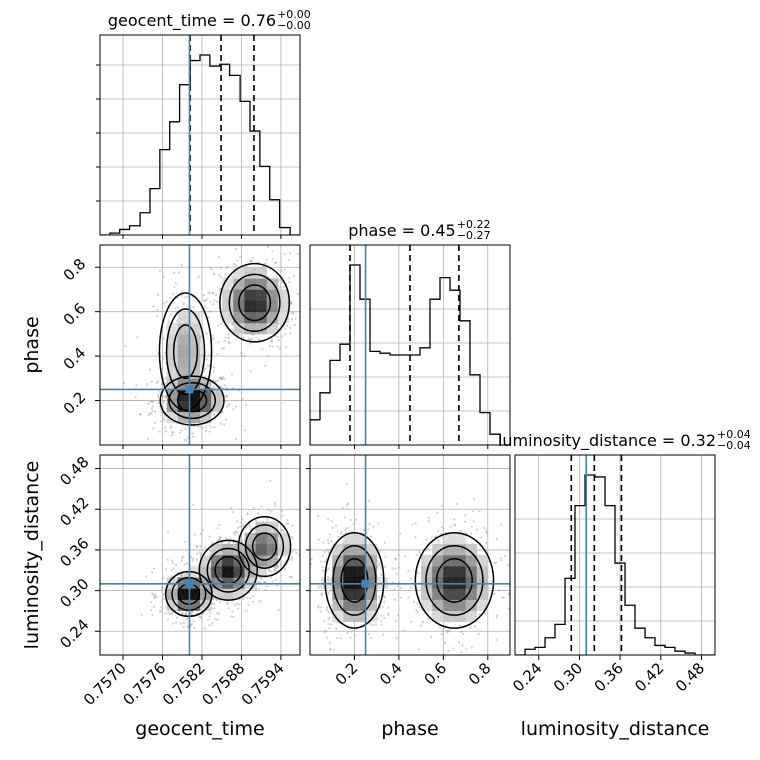 This screenshot has height=760, width=760. I want to click on scatter-panel-geocent_time-phase-content, so click(200, 345).